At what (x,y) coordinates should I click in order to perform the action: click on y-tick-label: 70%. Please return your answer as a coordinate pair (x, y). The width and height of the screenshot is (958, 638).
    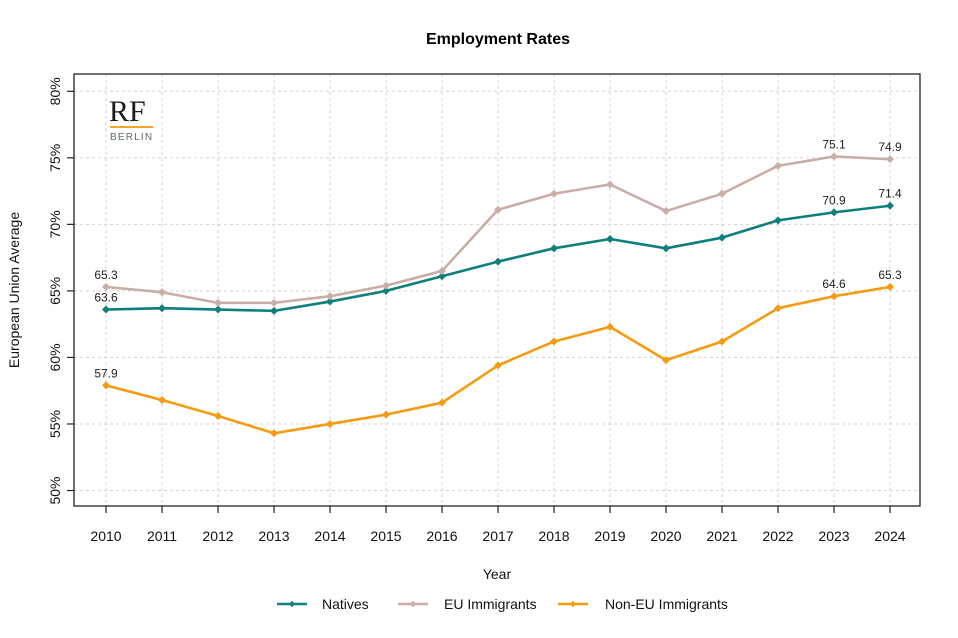
    Looking at the image, I should click on (55, 224).